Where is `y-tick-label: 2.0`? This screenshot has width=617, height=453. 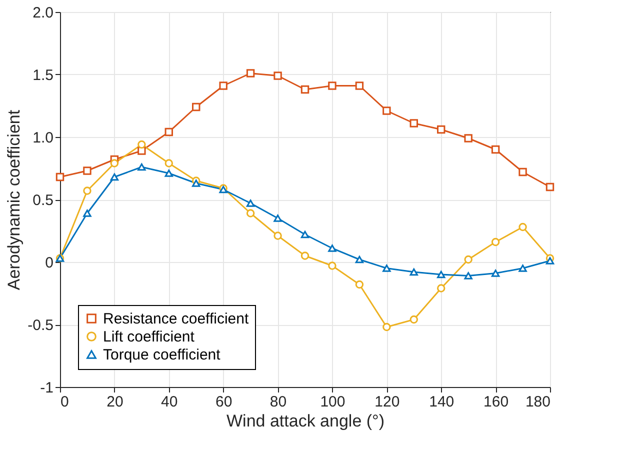
y-tick-label: 2.0 is located at coordinates (43, 13).